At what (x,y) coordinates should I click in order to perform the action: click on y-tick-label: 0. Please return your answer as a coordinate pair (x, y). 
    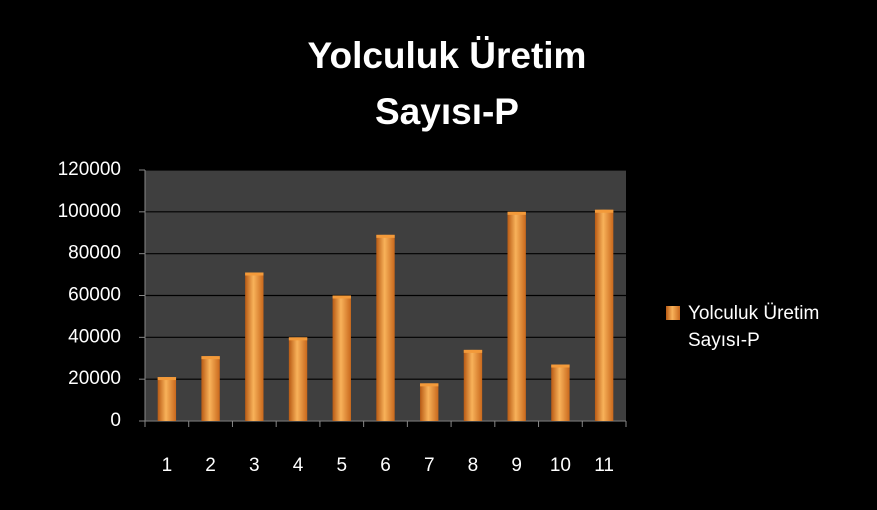
    Looking at the image, I should click on (115, 420).